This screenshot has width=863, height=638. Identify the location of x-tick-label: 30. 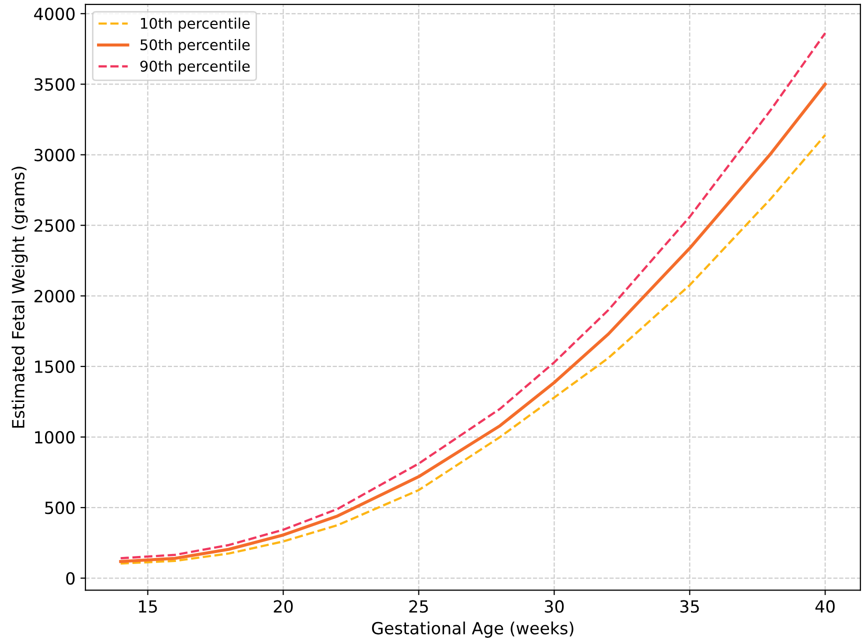
(554, 606).